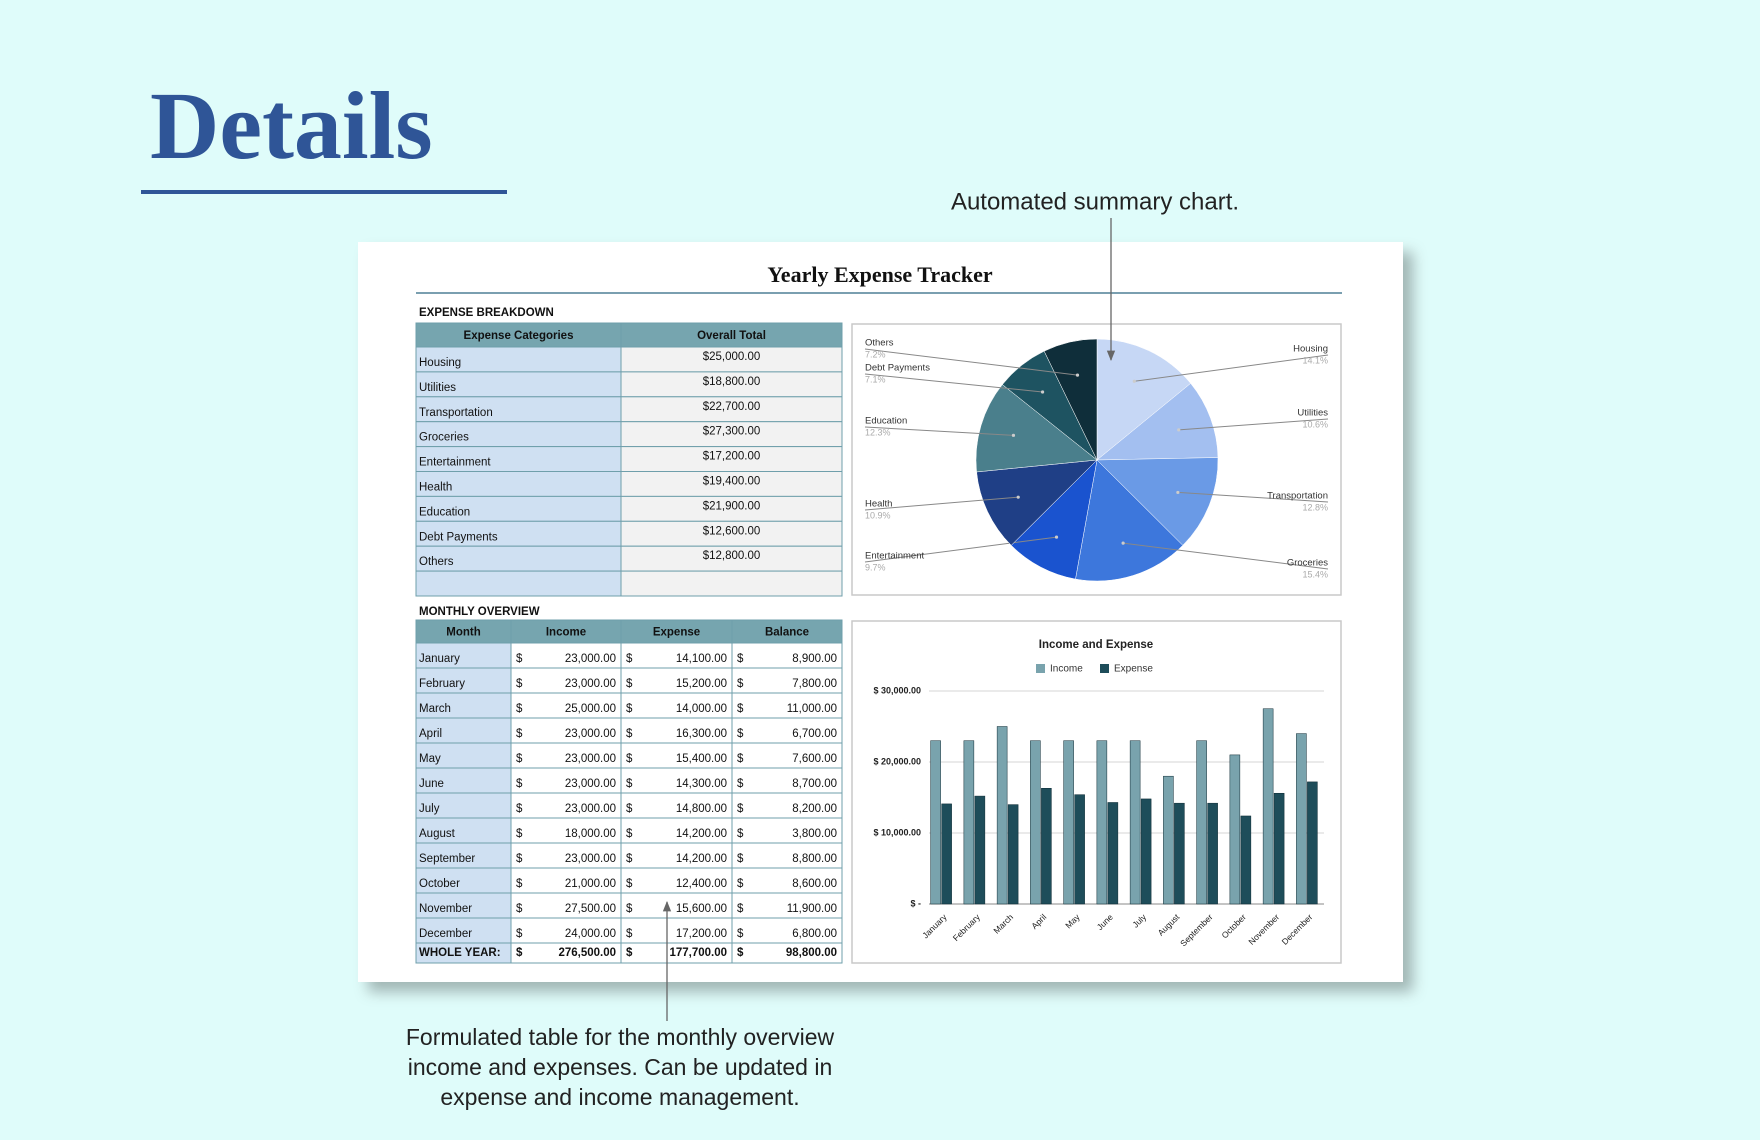 Image resolution: width=1760 pixels, height=1140 pixels. Describe the element at coordinates (1315, 424) in the screenshot. I see `slice-percent: 10.6%` at that location.